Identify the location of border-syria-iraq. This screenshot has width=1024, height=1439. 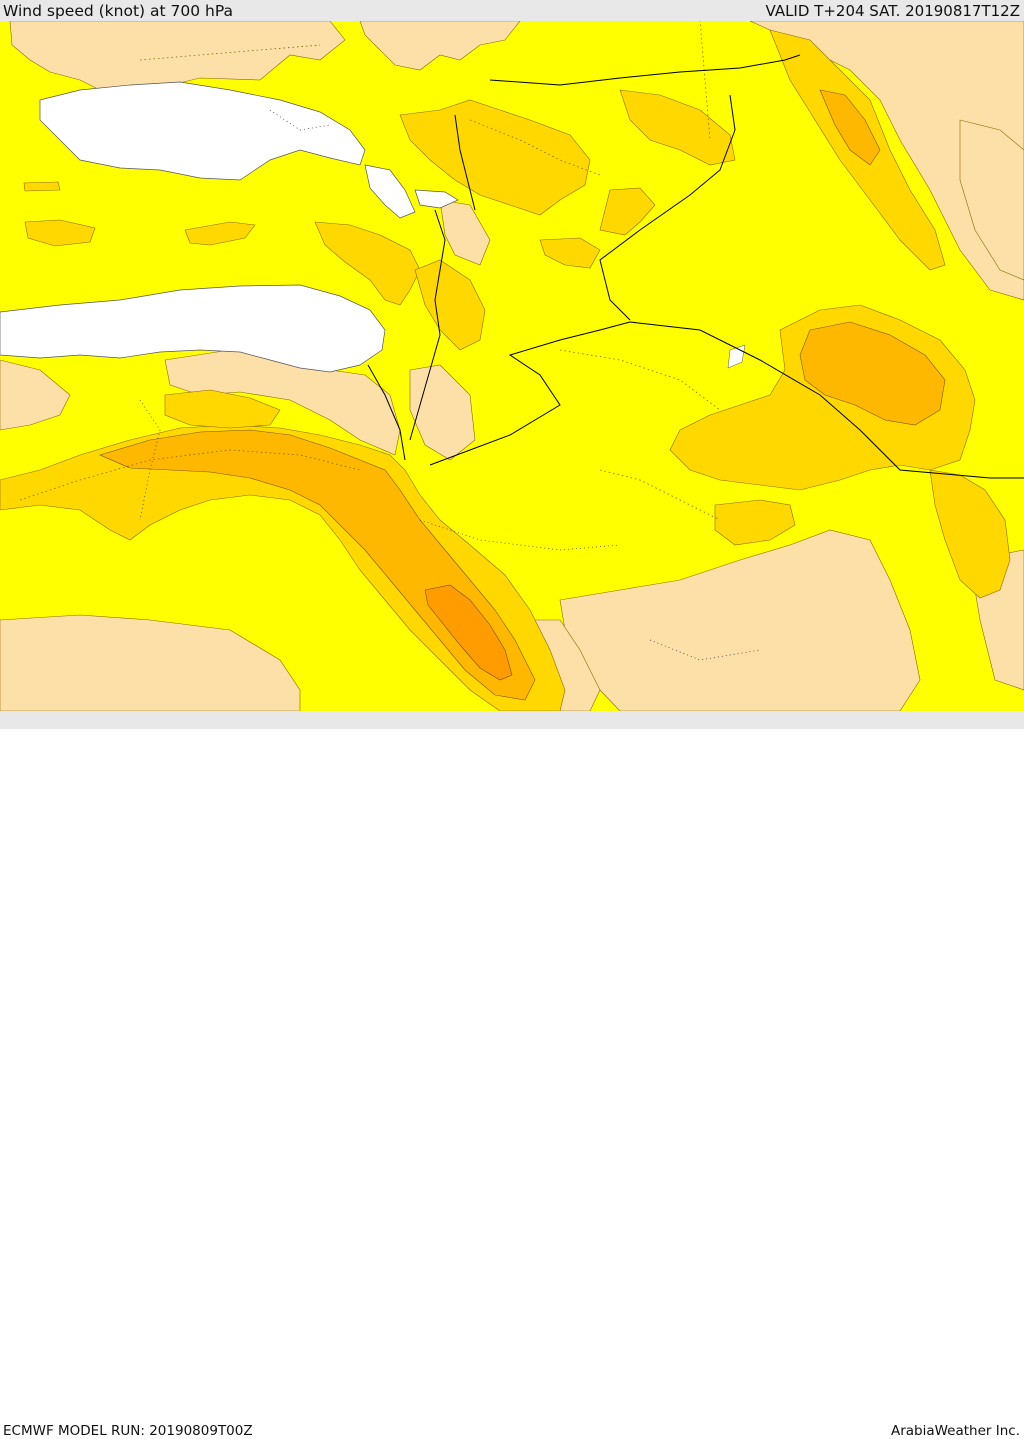
(645, 70).